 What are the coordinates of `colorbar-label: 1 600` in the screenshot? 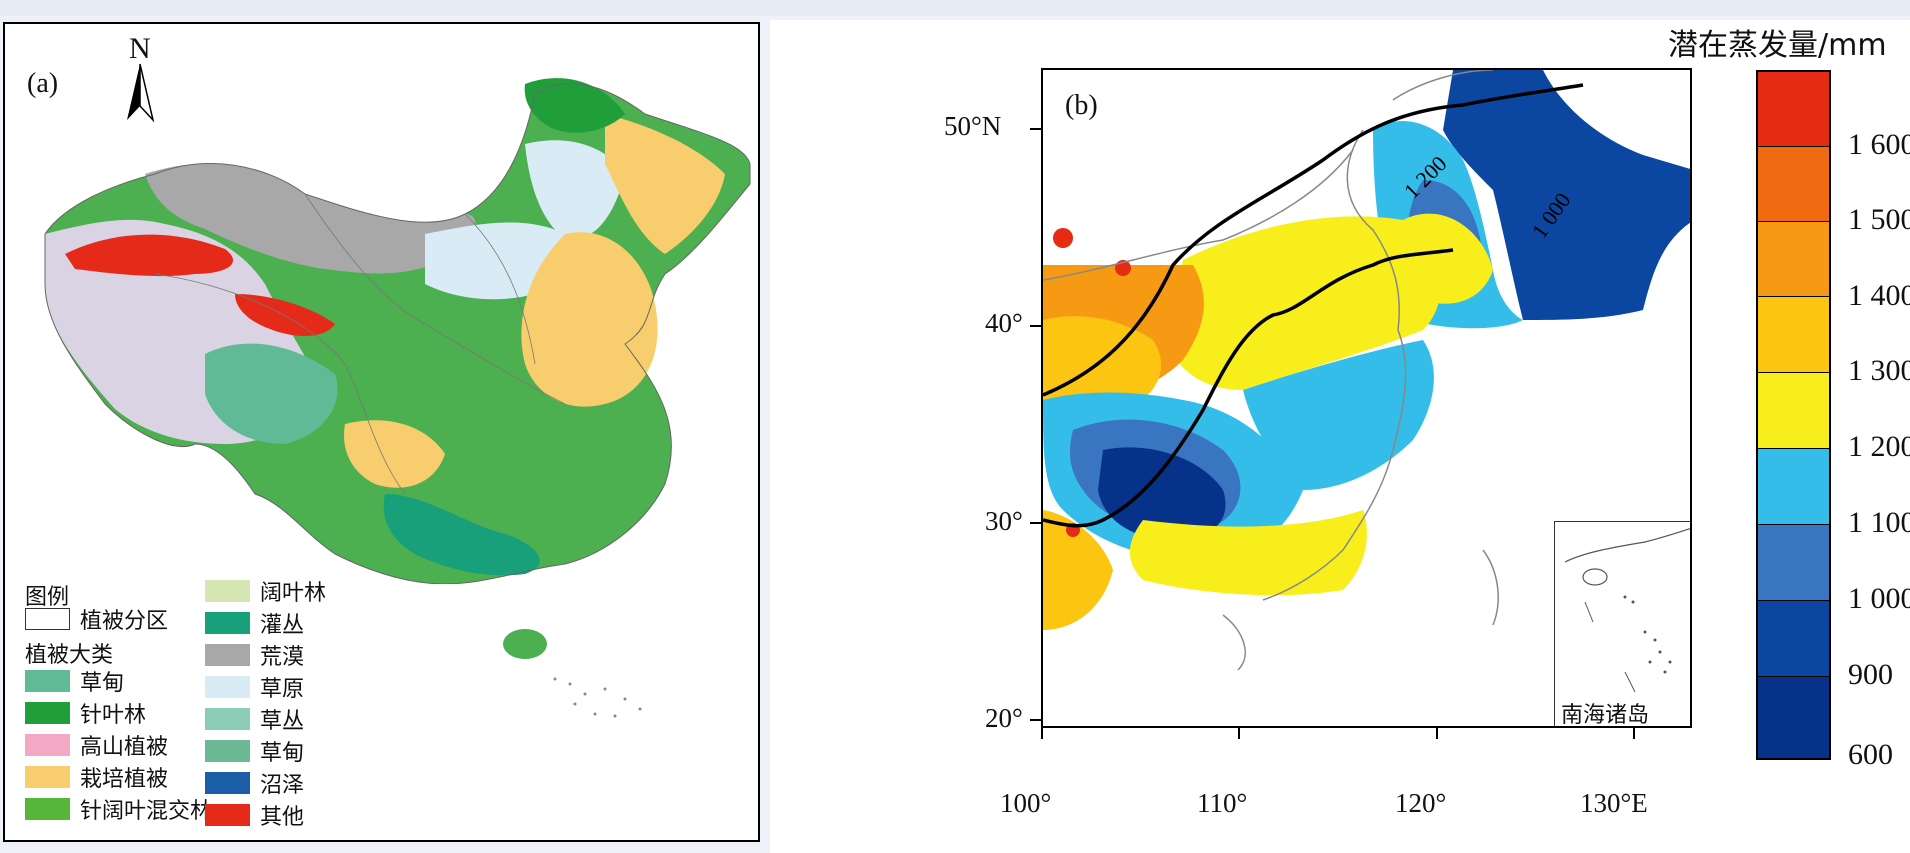 It's located at (1879, 144).